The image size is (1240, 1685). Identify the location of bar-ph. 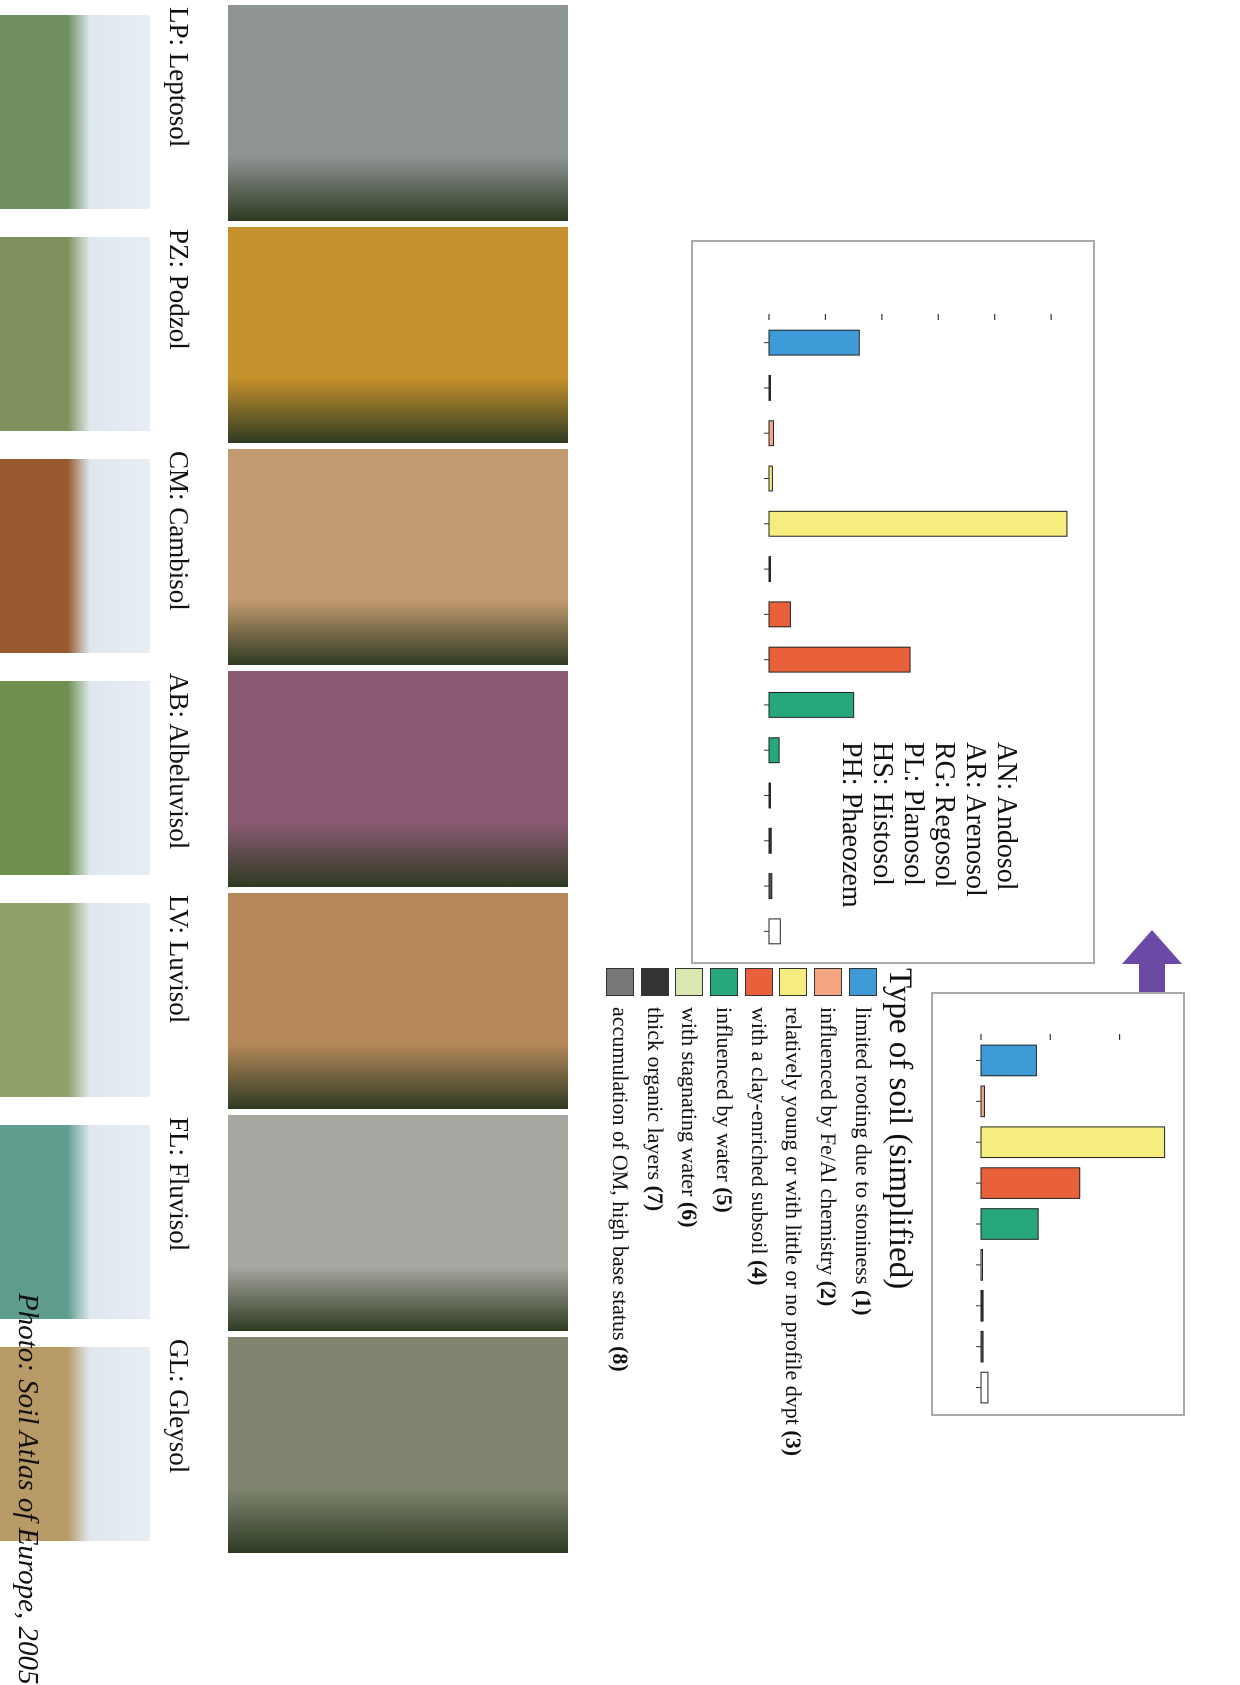
(770, 886).